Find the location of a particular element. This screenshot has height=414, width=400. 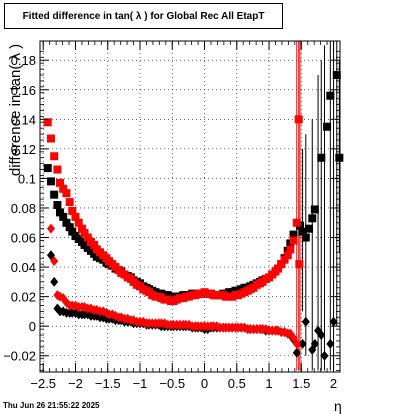

footer-date: Thu Jun 26 21:55:22 2025 is located at coordinates (51, 405).